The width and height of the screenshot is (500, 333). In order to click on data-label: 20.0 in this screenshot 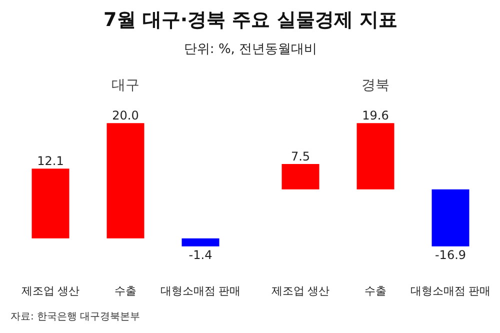, I will do `click(125, 115)`.